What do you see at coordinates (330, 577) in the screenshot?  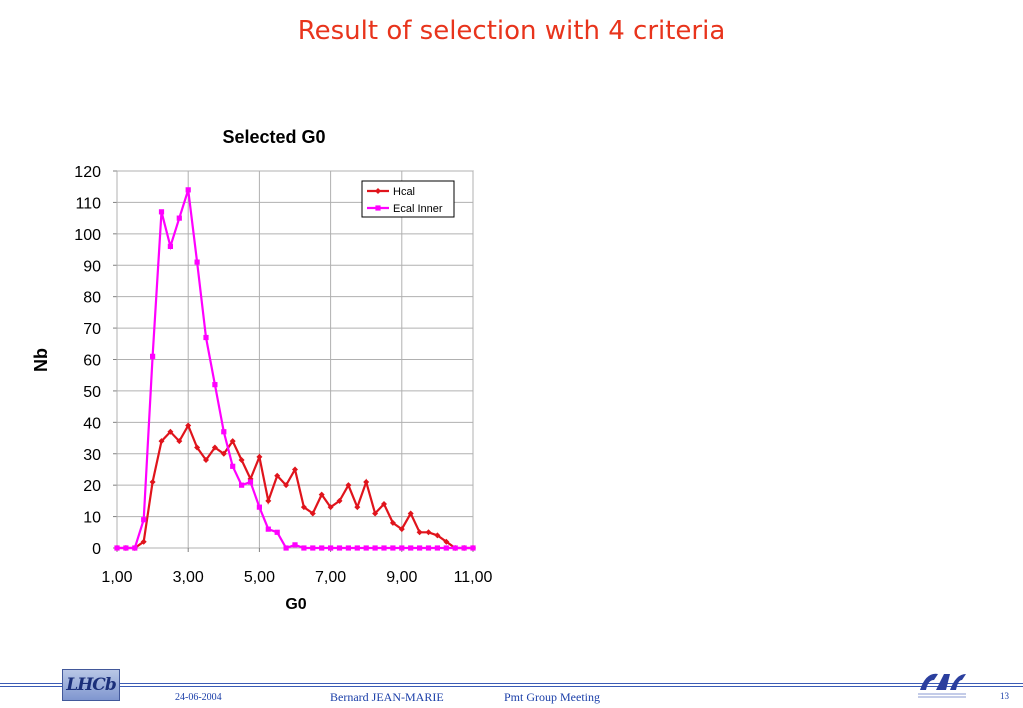 I see `x-tick-label: 7,00` at bounding box center [330, 577].